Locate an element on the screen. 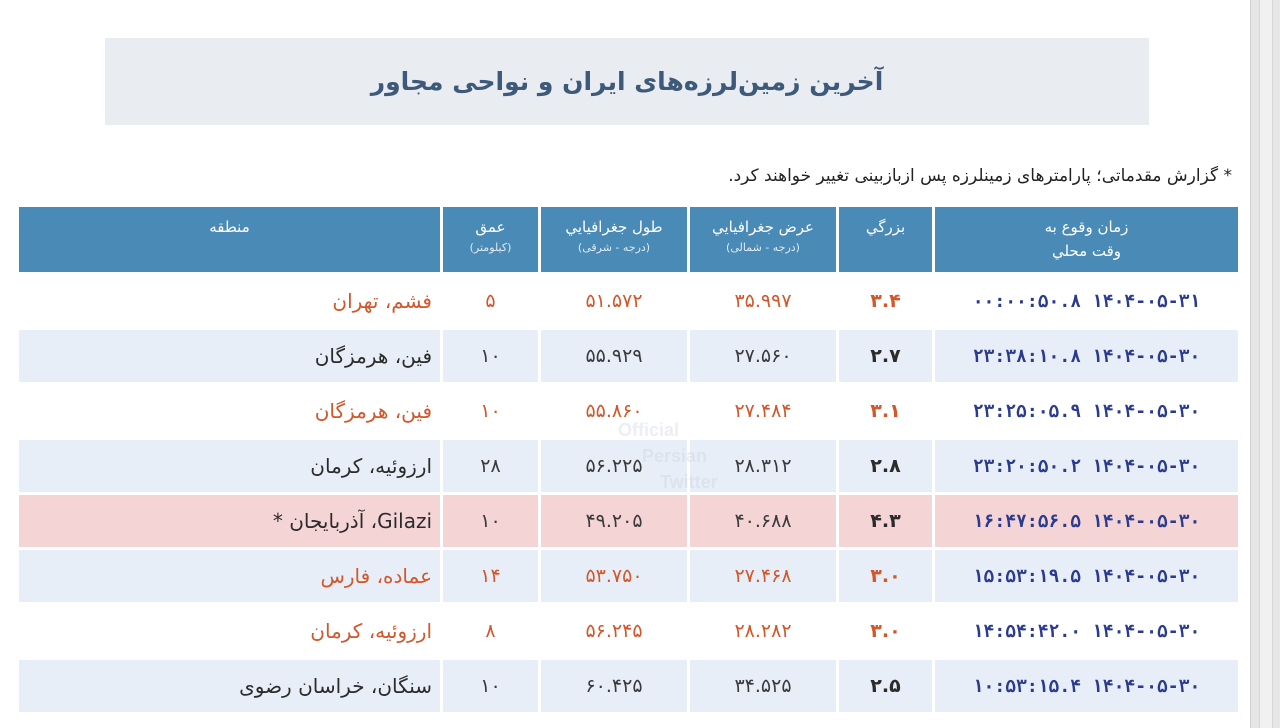  col-header-region: منطقه is located at coordinates (229, 241).